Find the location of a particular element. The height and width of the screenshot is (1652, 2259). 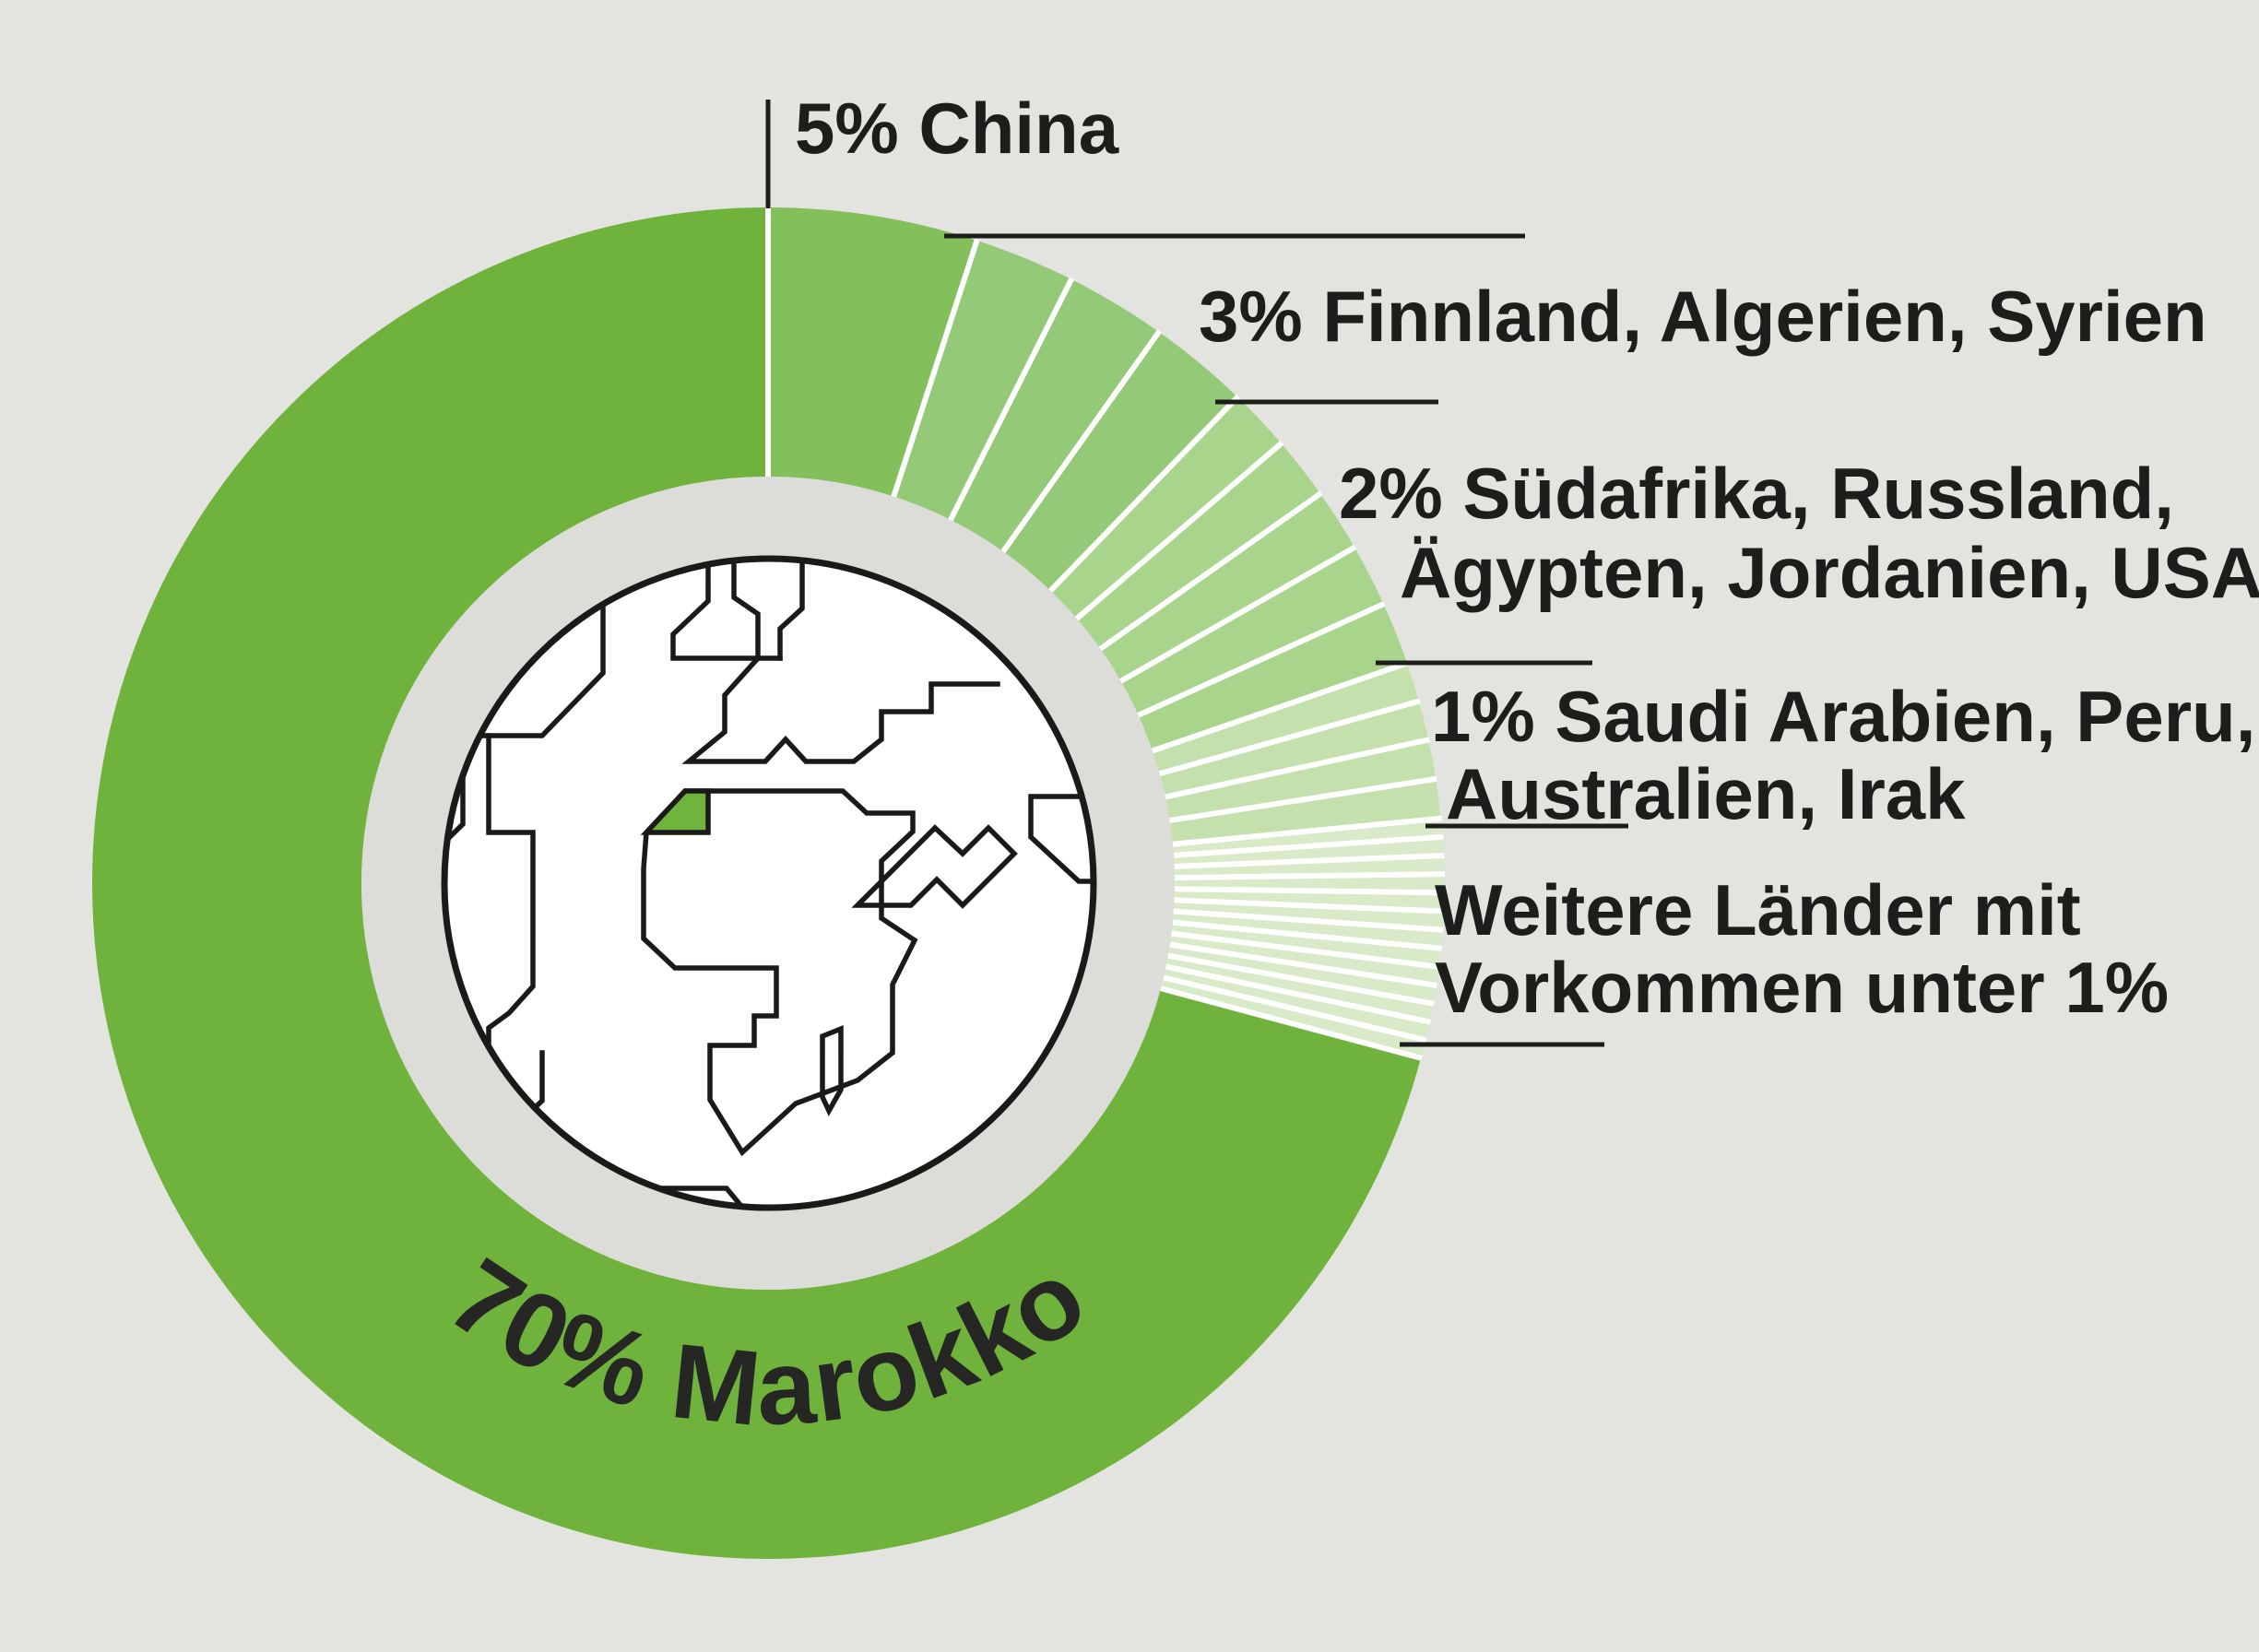

slice-ägypten is located at coordinates (1227, 587).